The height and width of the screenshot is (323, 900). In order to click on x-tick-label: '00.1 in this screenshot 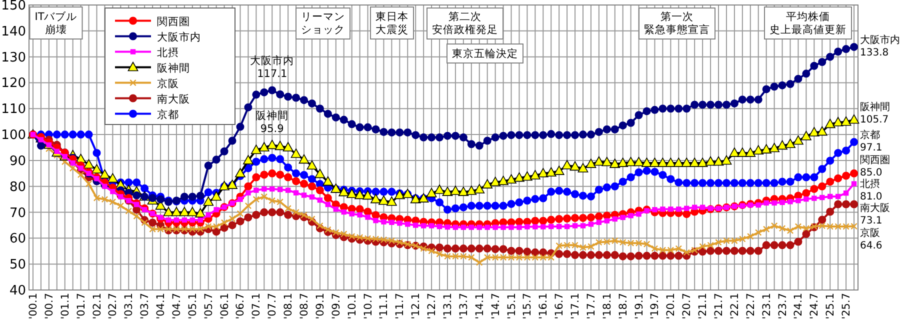, I will do `click(33, 306)`.